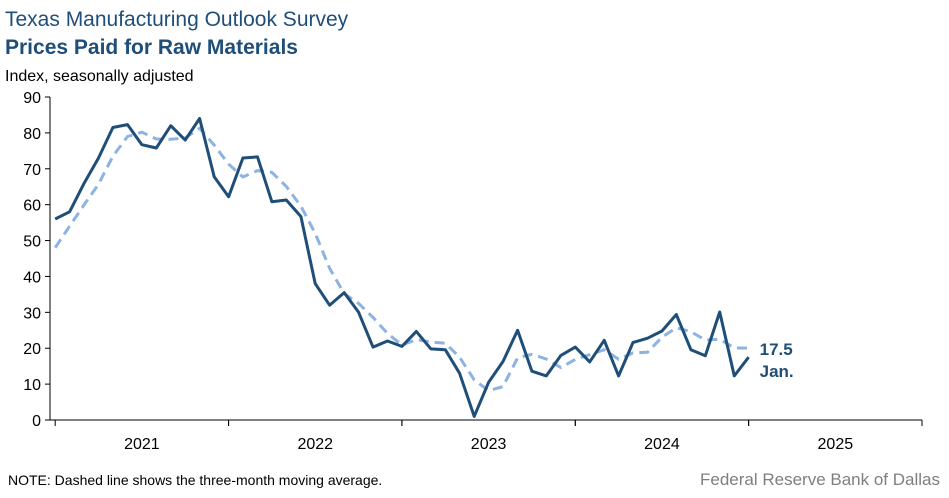  What do you see at coordinates (177, 19) in the screenshot?
I see `chart-title: Texas Manufacturing Outlook Survey` at bounding box center [177, 19].